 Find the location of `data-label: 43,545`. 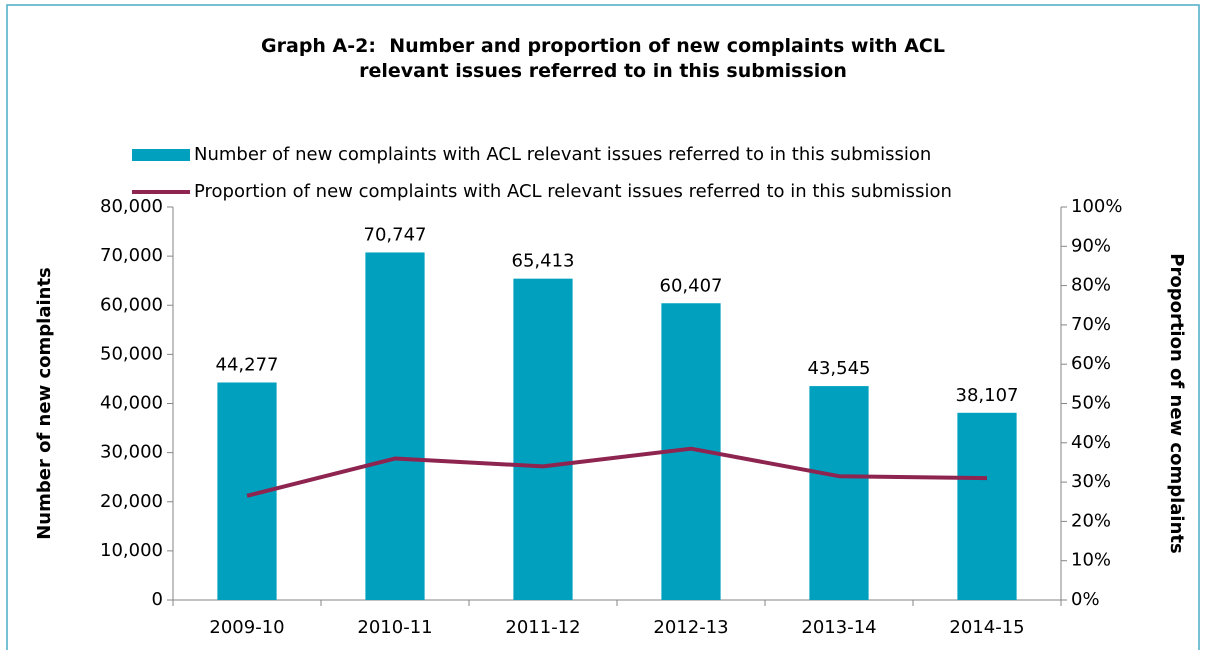

data-label: 43,545 is located at coordinates (839, 368).